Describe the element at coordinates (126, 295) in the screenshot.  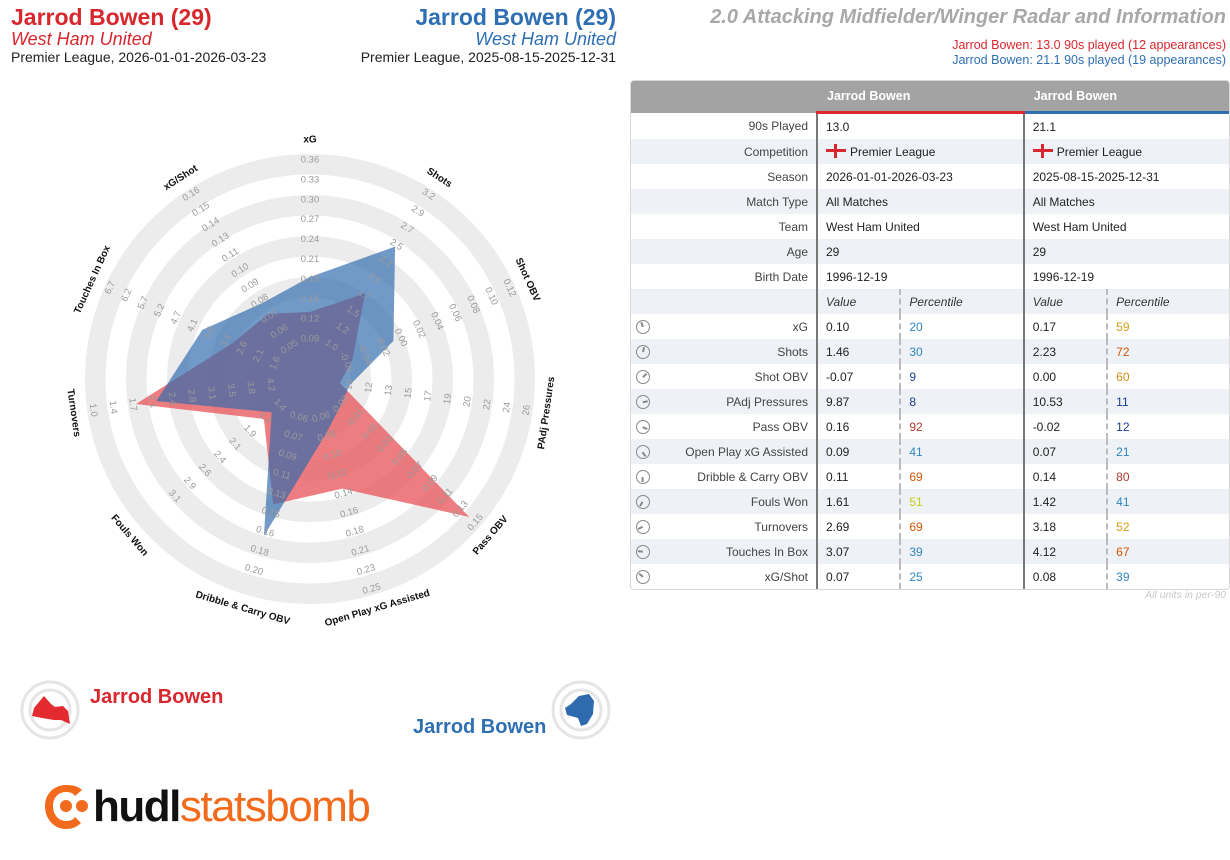
I see `radar-tick-label: 6.2` at that location.